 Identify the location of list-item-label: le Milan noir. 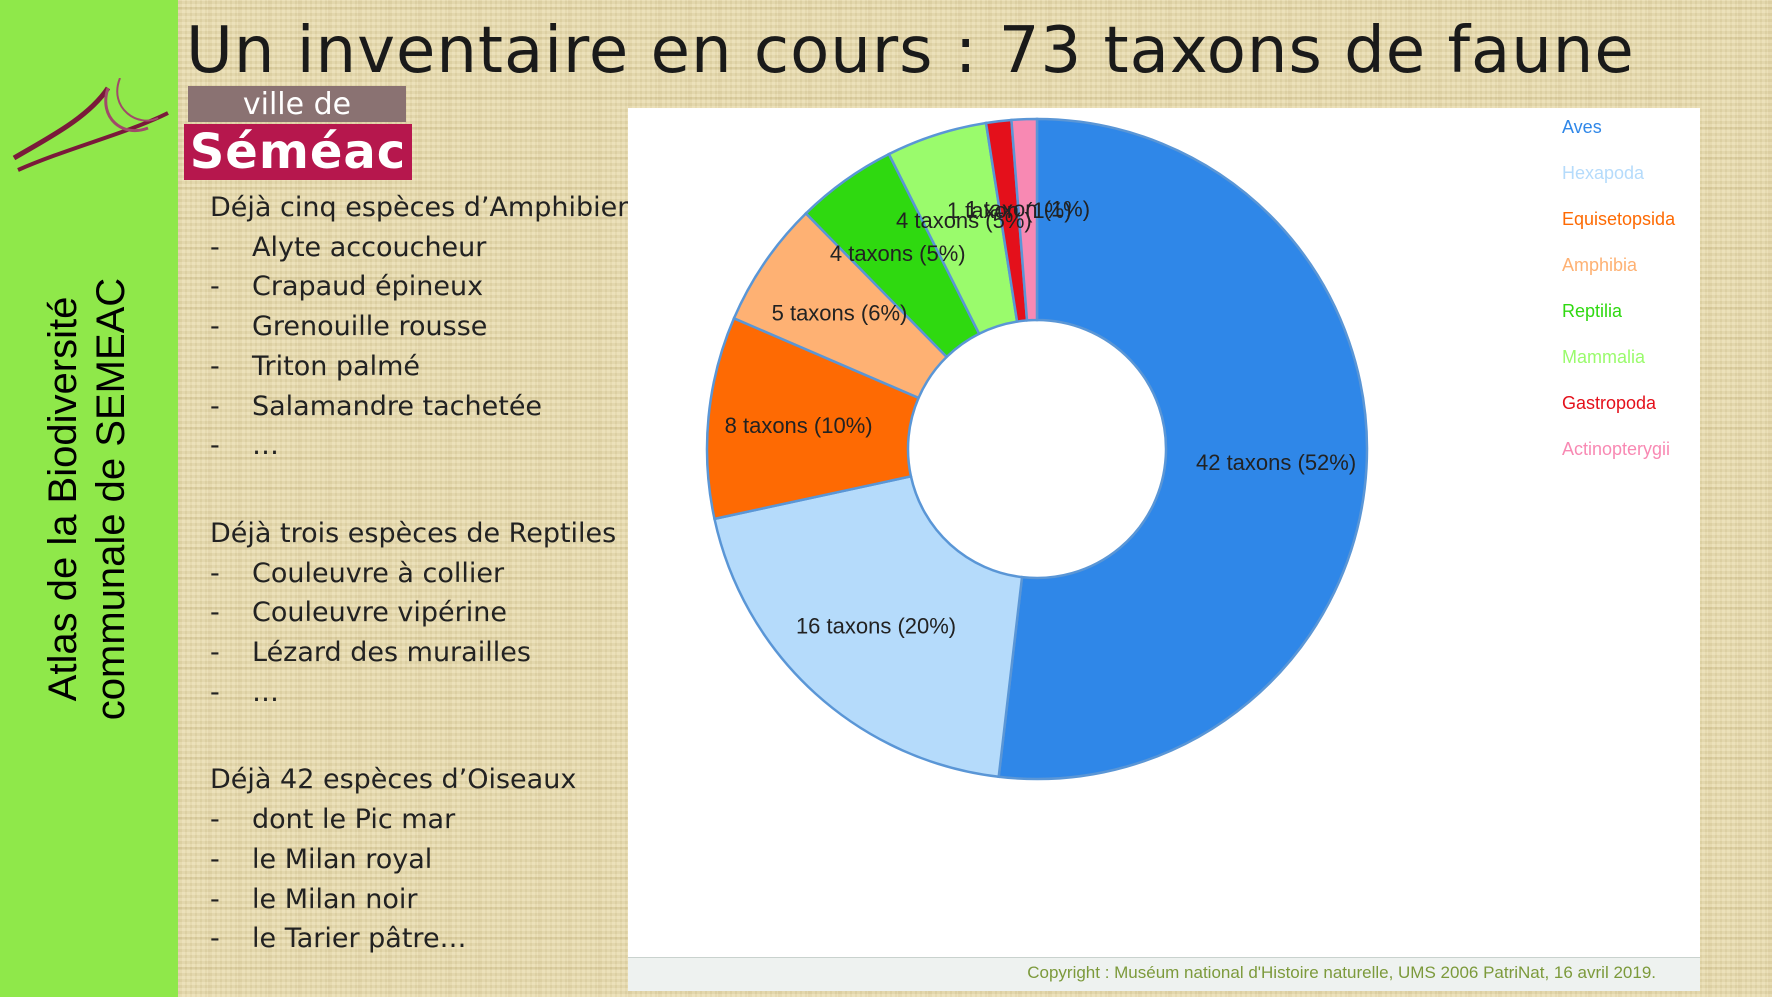
(335, 899).